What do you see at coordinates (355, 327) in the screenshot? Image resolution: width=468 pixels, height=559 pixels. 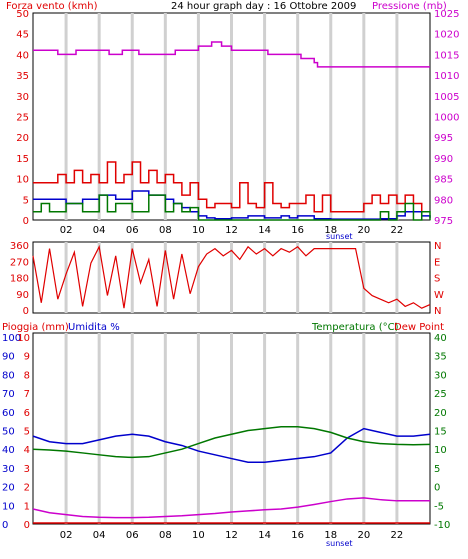 I see `temperature-axis-label: Temperatura (°C)` at bounding box center [355, 327].